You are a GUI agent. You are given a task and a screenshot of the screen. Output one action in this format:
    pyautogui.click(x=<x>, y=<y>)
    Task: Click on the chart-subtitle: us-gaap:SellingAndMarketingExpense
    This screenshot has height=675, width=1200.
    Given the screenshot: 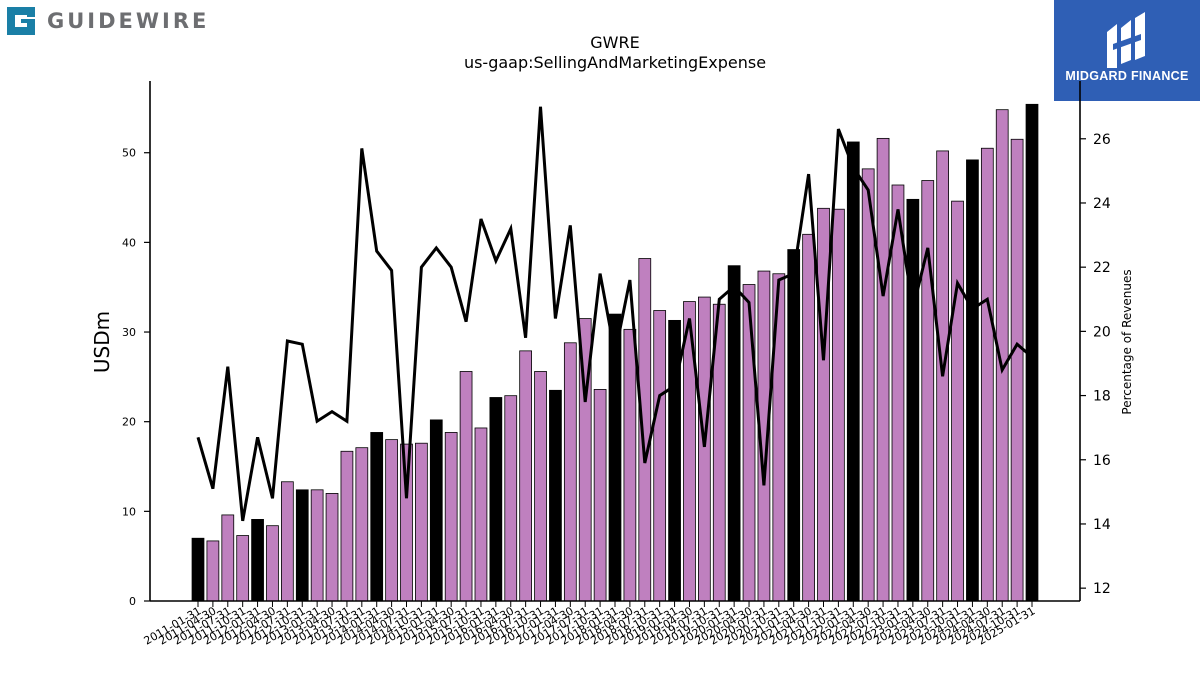 What is the action you would take?
    pyautogui.click(x=615, y=62)
    